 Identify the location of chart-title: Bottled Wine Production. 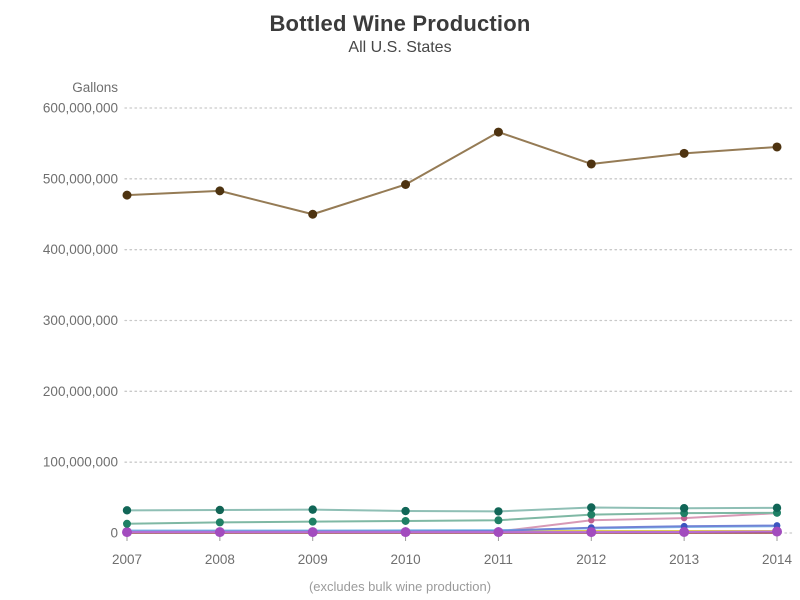
(400, 23).